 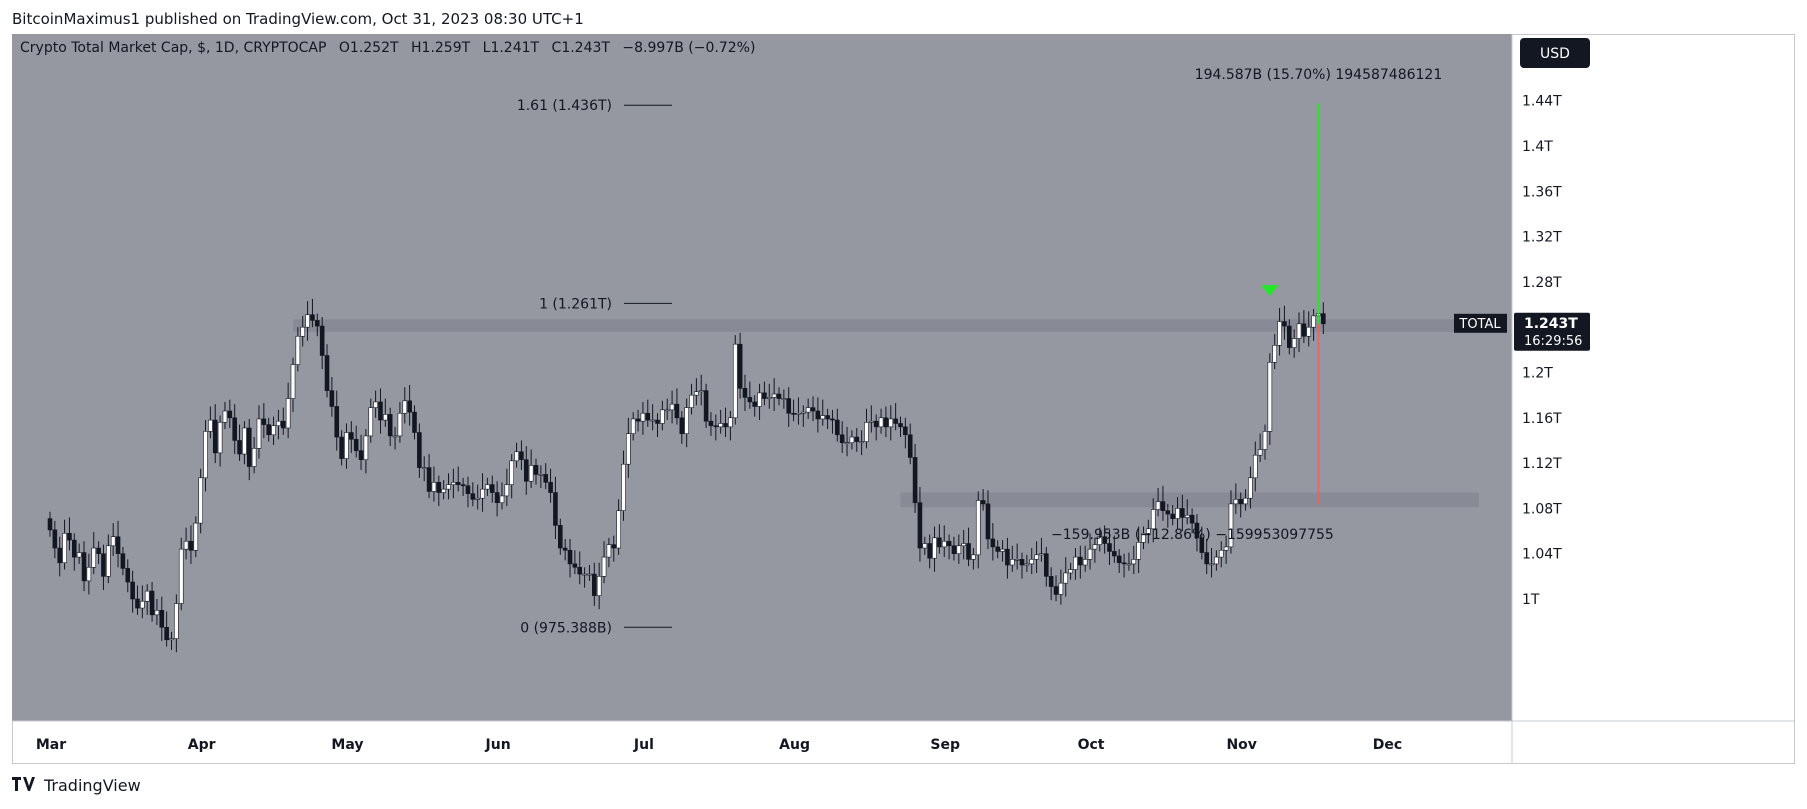 What do you see at coordinates (879, 325) in the screenshot?
I see `resistance-zone` at bounding box center [879, 325].